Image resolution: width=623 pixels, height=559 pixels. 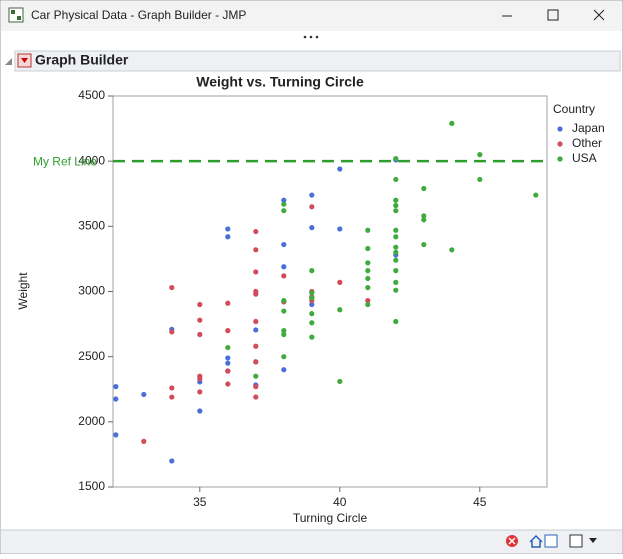 What do you see at coordinates (91, 421) in the screenshot?
I see `y-tick-label: 2000` at bounding box center [91, 421].